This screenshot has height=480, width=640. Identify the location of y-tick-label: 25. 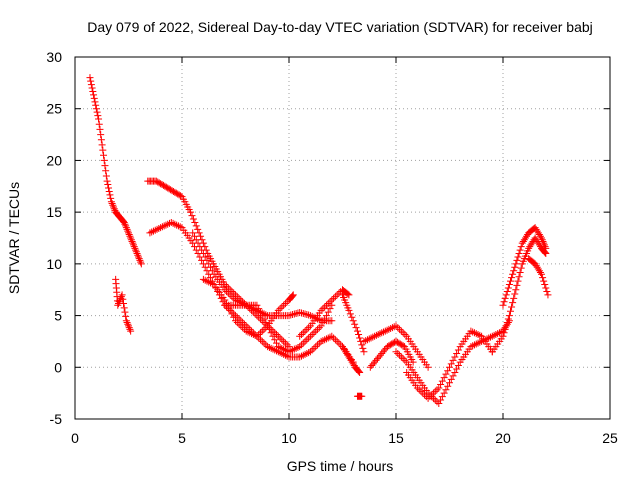
(54, 109).